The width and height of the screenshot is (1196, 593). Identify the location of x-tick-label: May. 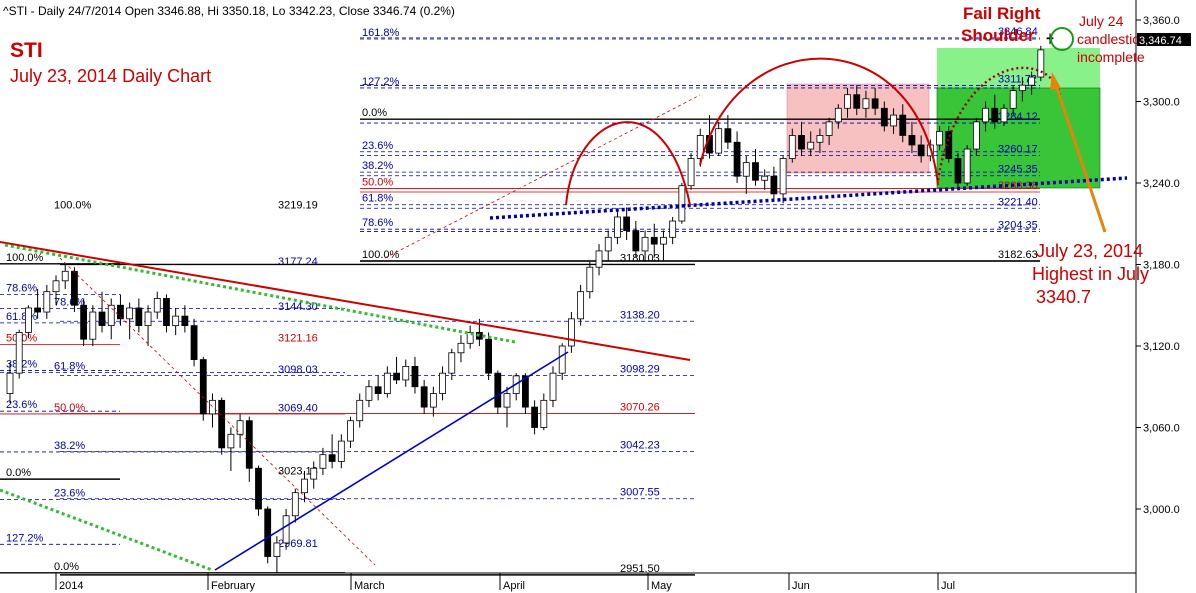
(661, 586).